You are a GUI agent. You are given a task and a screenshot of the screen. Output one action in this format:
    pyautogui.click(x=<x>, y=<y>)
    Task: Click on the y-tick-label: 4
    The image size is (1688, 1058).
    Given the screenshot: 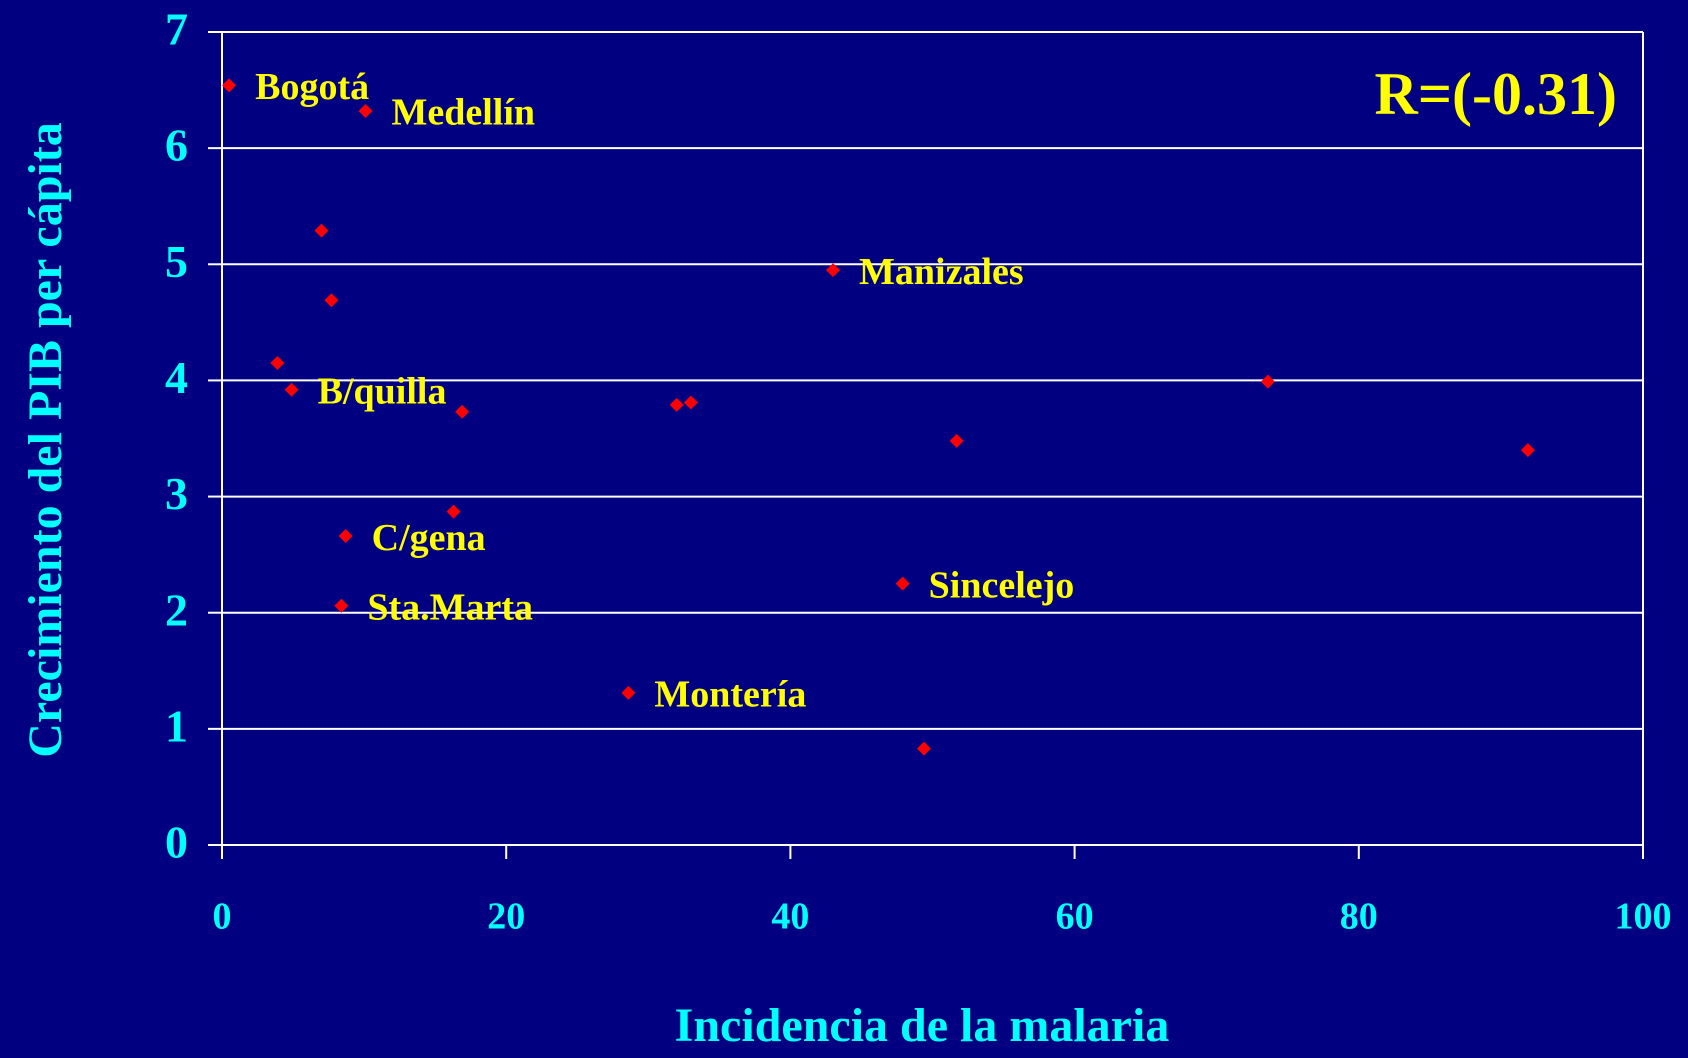 What is the action you would take?
    pyautogui.click(x=176, y=377)
    